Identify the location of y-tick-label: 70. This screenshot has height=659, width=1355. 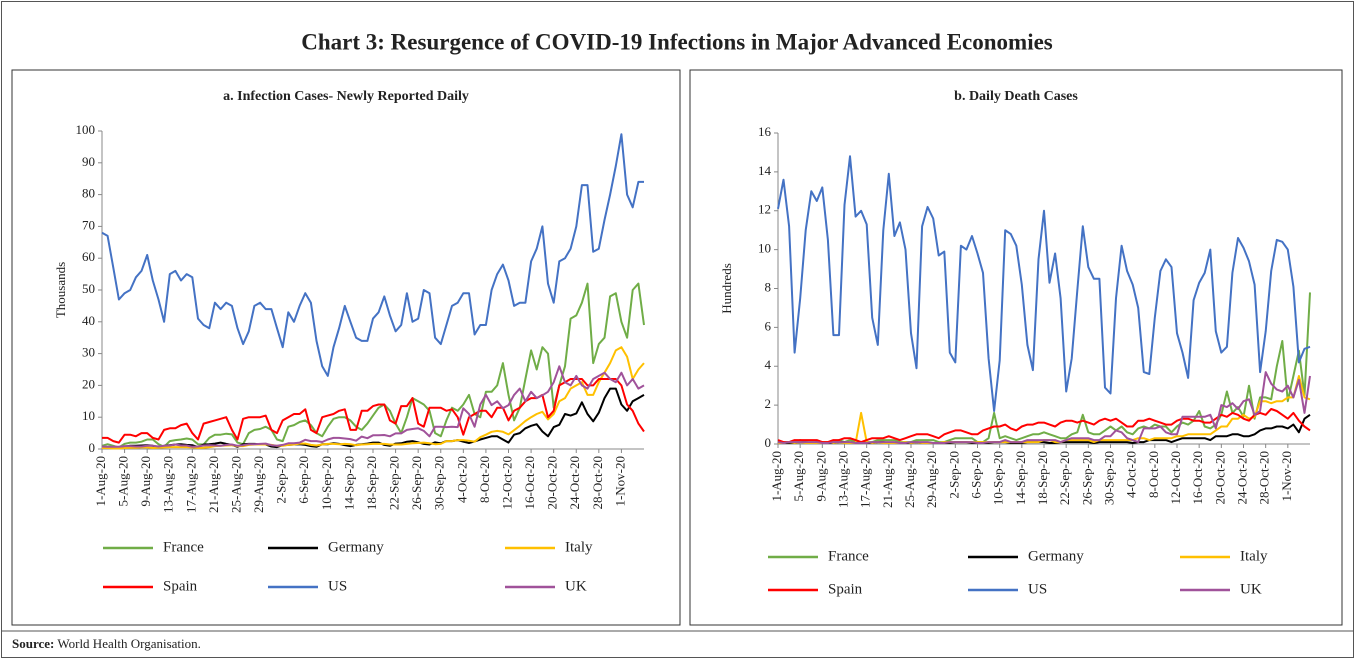
(88, 224).